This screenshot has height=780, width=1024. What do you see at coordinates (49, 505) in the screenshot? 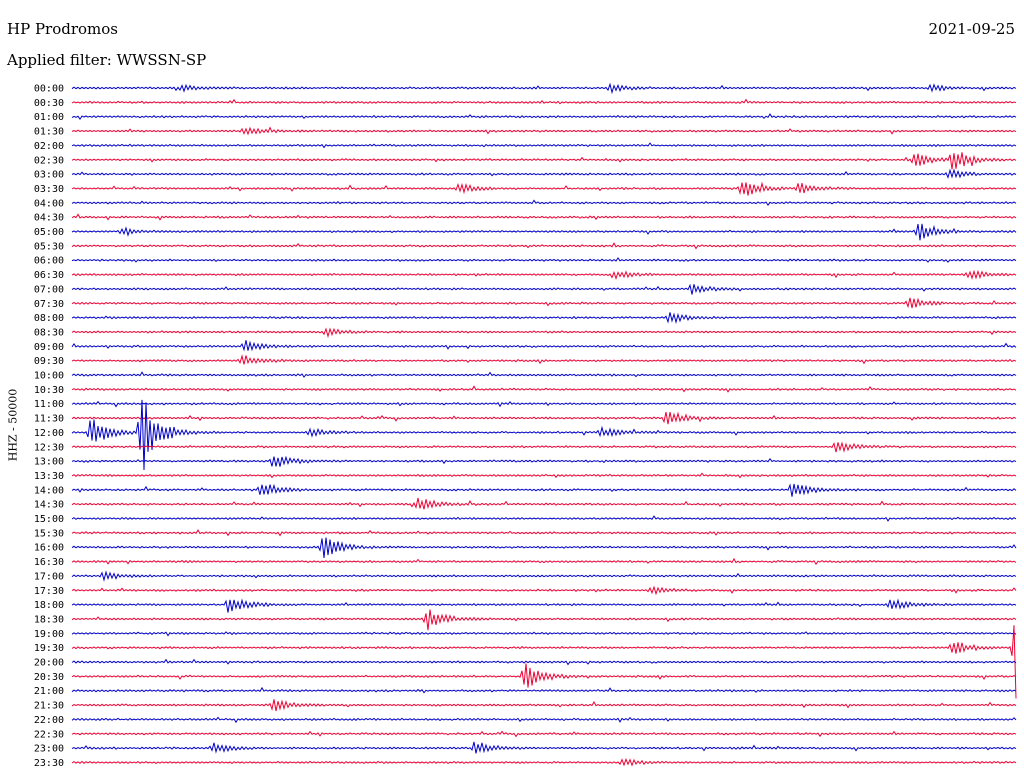
I see `time-label: 14:30` at bounding box center [49, 505].